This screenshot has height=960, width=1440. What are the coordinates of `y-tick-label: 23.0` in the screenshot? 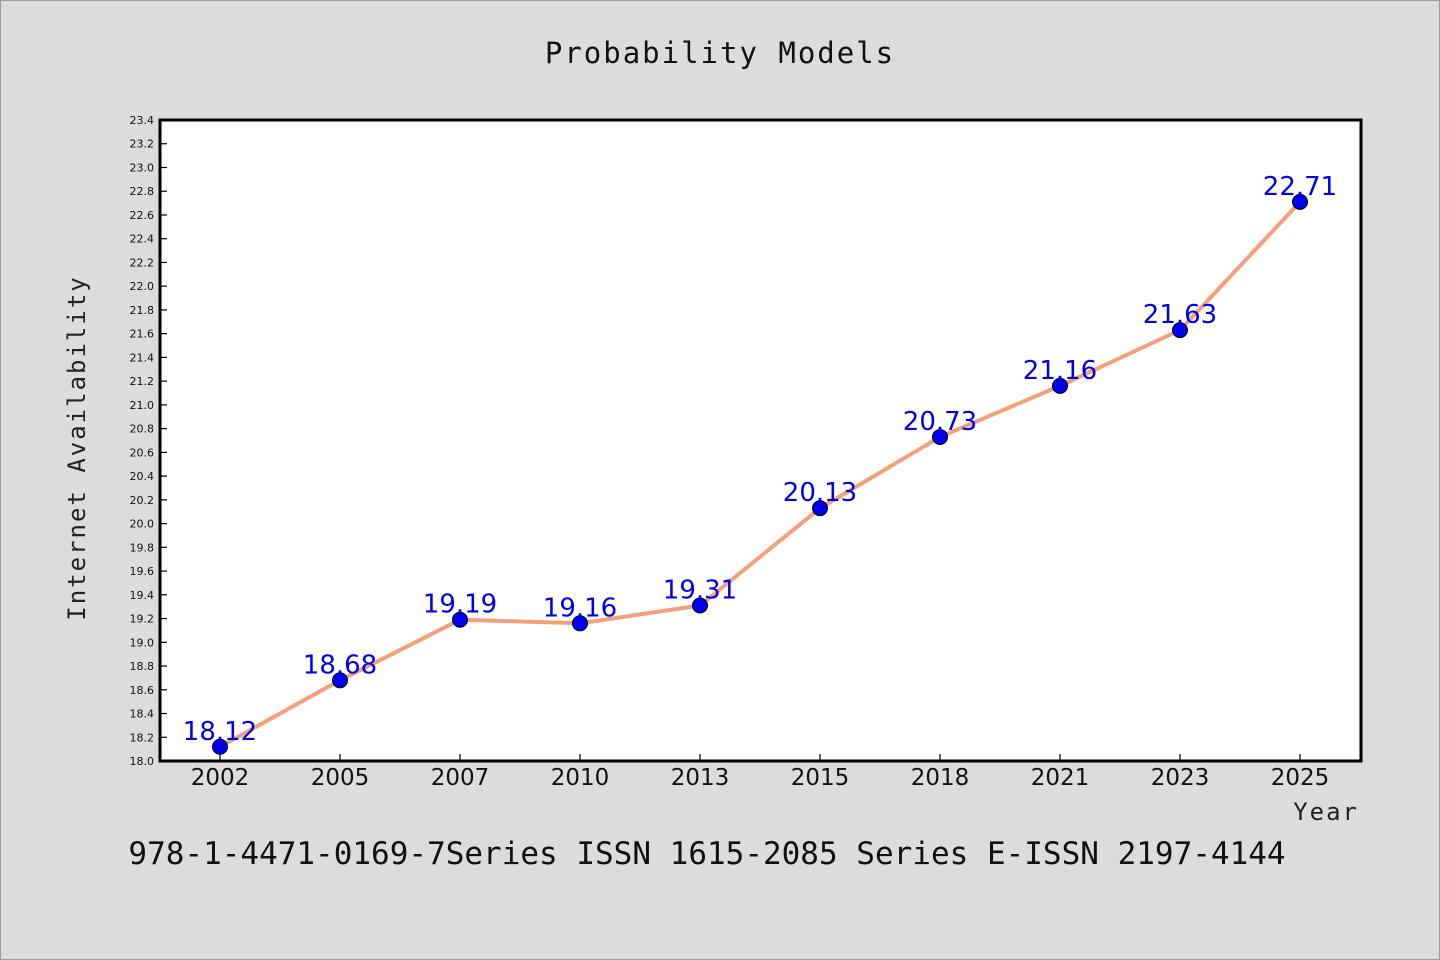 It's located at (142, 167).